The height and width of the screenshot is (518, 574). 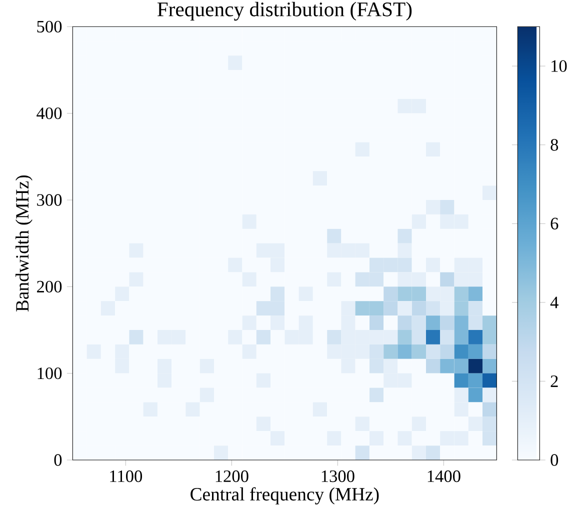 I want to click on x-tick-label: 1400, so click(x=444, y=476).